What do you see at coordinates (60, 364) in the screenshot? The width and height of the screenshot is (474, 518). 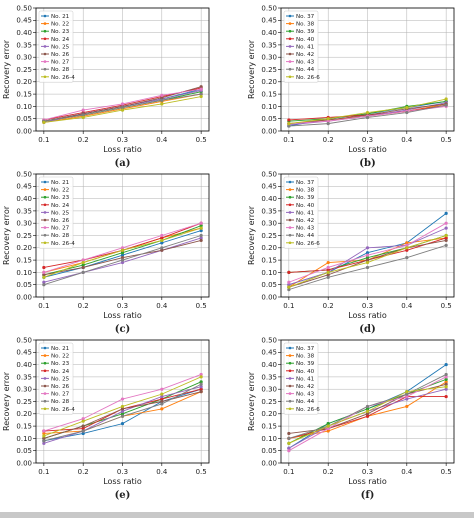 I see `legend-label: No. 23` at bounding box center [60, 364].